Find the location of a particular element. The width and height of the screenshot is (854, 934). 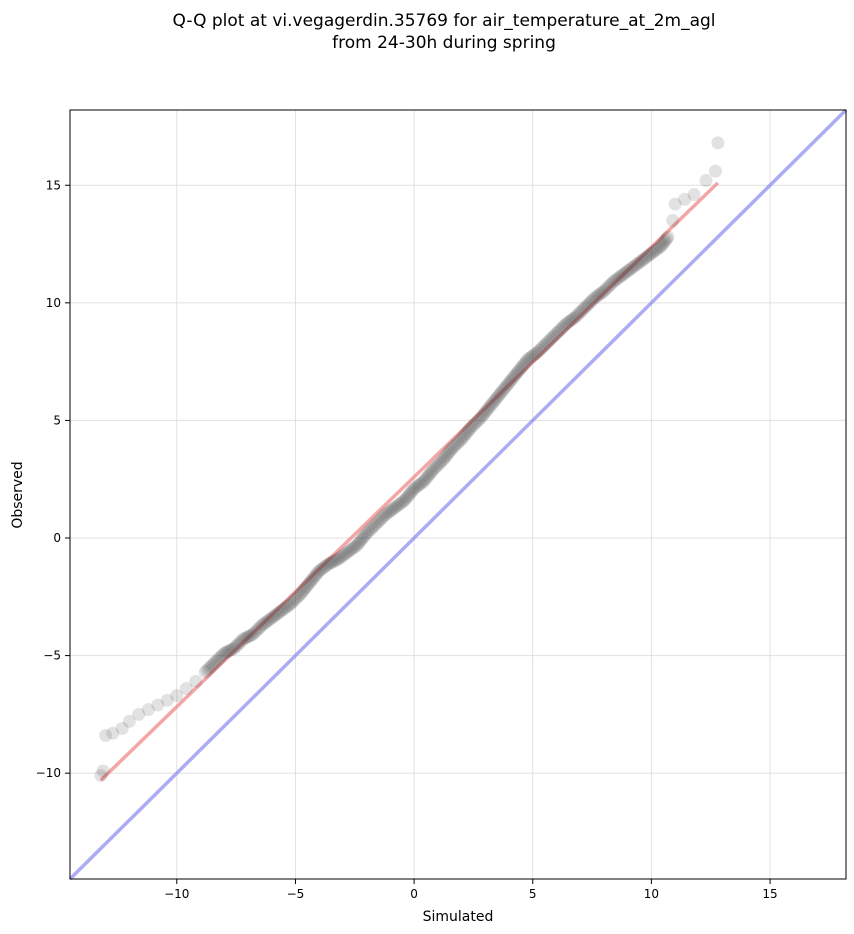

x-axis-ticks: −10 −5 0 5 10 15 is located at coordinates (471, 890).